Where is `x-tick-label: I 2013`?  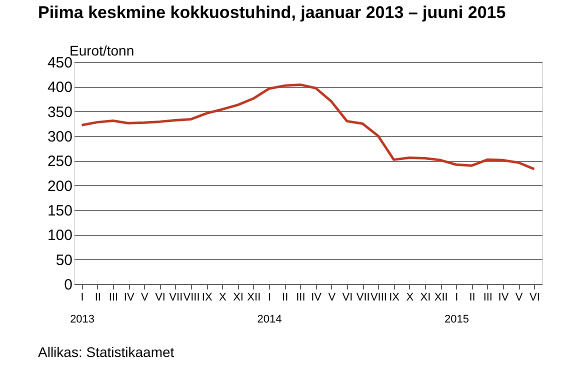 x-tick-label: I 2013 is located at coordinates (82, 309).